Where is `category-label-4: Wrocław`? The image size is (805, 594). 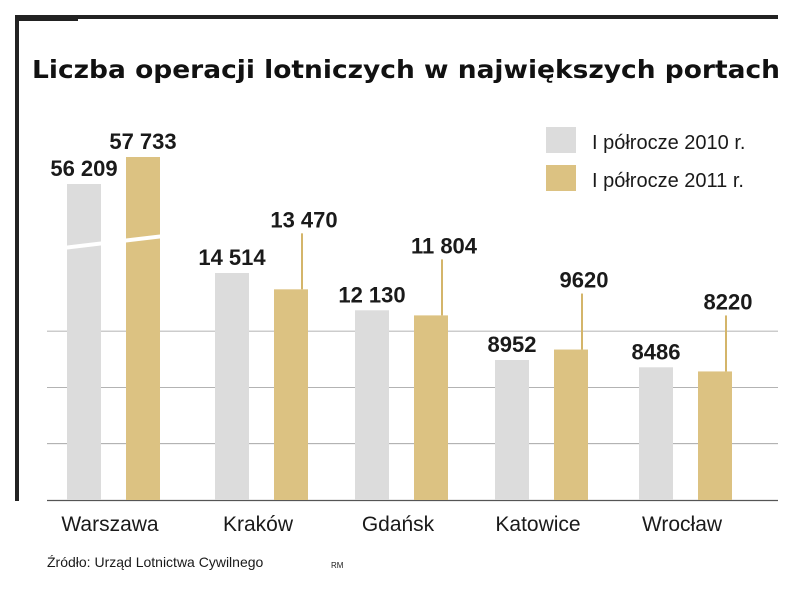 category-label-4: Wrocław is located at coordinates (682, 524).